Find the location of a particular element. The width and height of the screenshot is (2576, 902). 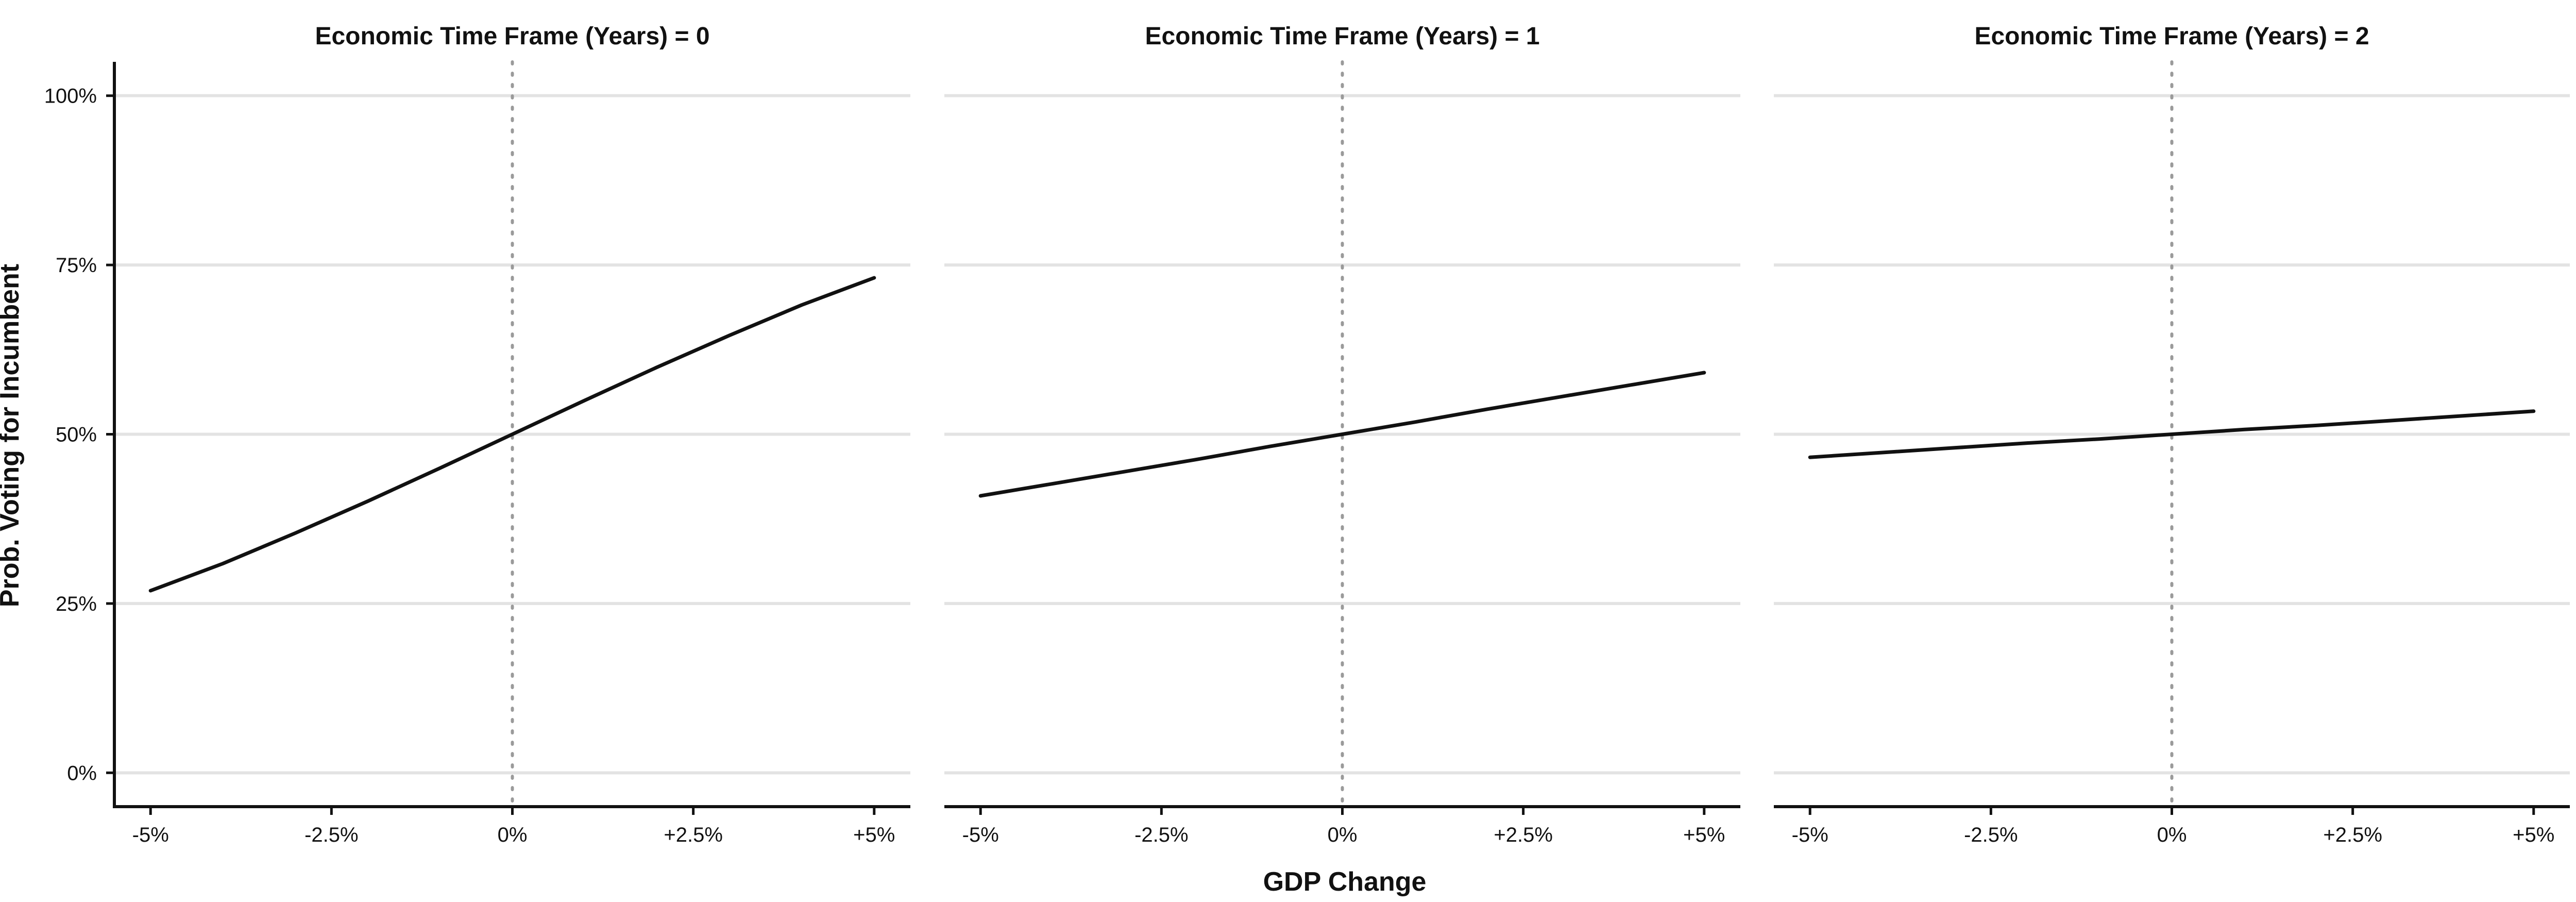

y-tick-label: 100% is located at coordinates (70, 96).